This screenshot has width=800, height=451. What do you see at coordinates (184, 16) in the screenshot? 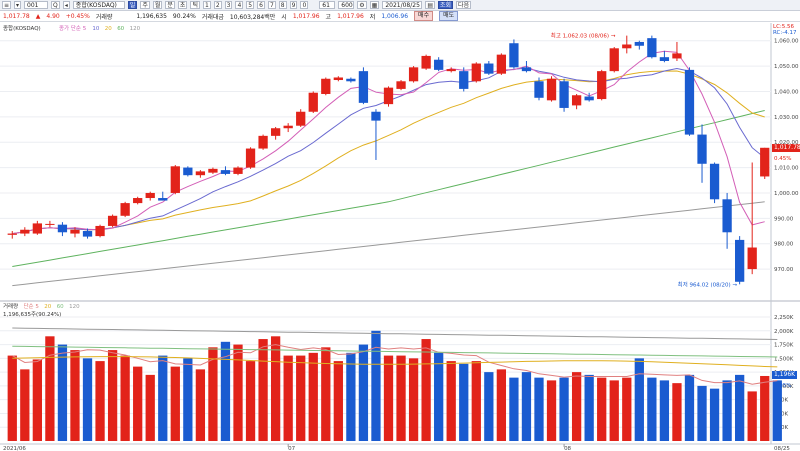
I see `volume-ratio: 90.24%` at bounding box center [184, 16].